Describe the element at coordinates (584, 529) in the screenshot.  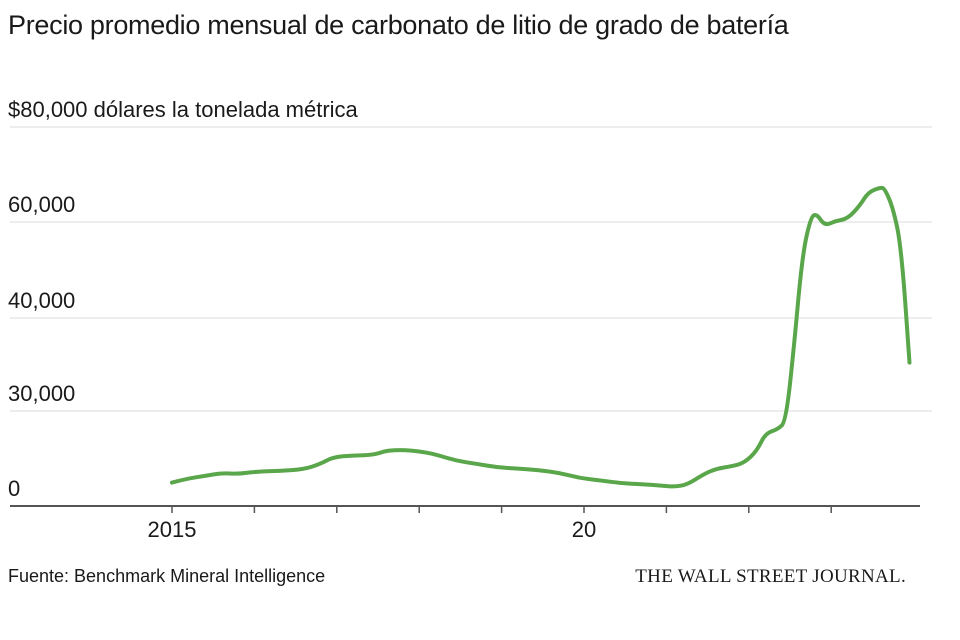
I see `x-tick-label: 20` at that location.